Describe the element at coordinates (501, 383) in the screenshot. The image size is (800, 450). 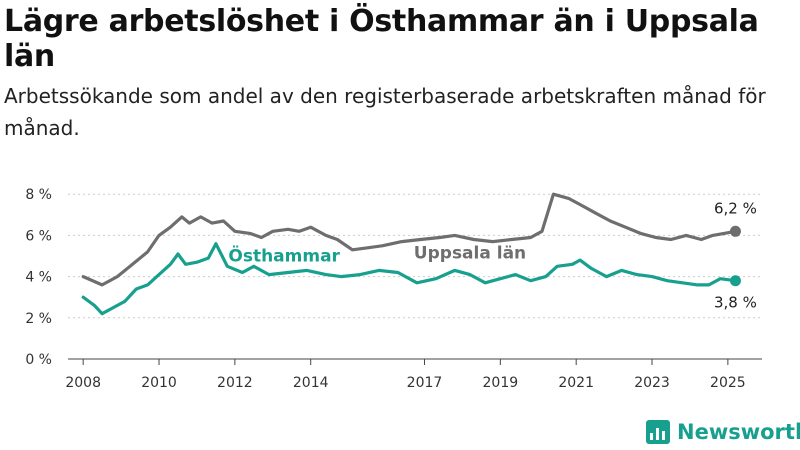
I see `x-tick-label: 2019` at that location.